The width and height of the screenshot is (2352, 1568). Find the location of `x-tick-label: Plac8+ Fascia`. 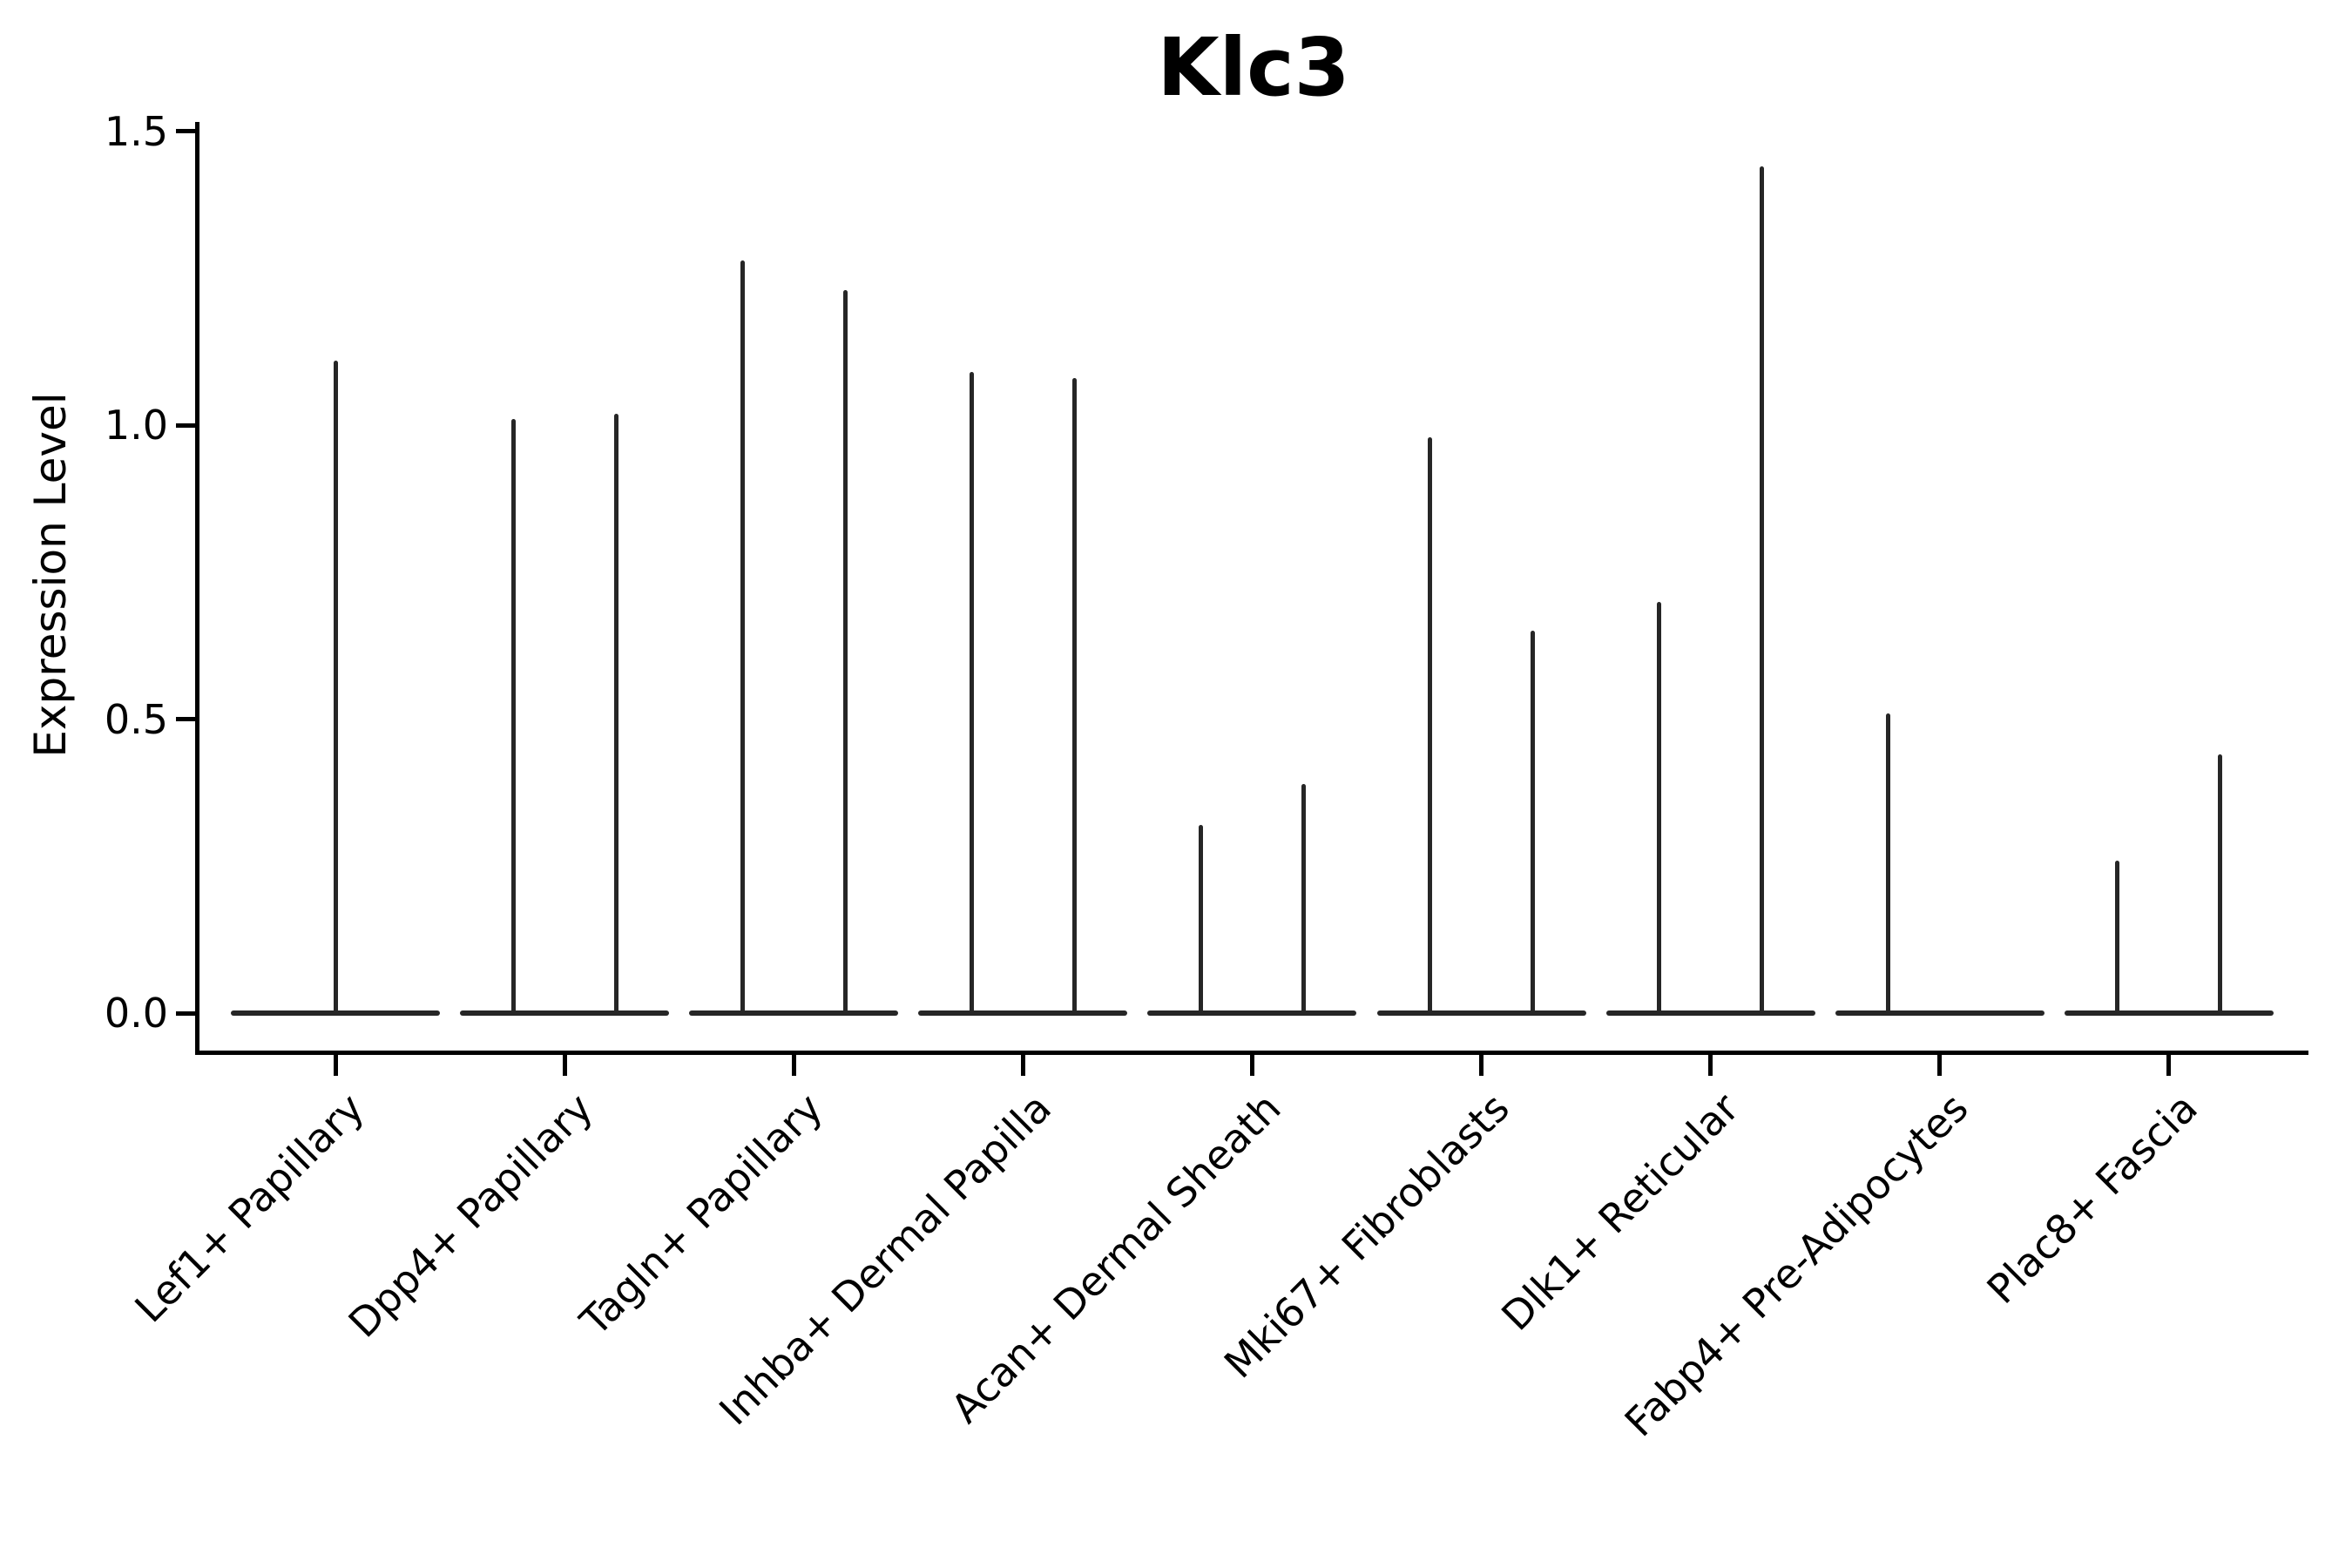

x-tick-label: Plac8+ Fascia is located at coordinates (2092, 1198).